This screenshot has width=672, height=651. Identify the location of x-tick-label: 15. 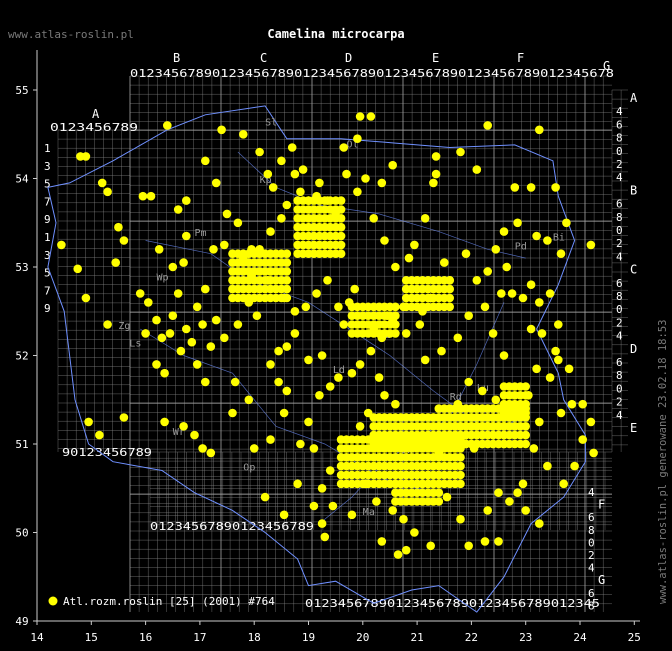
(91, 637).